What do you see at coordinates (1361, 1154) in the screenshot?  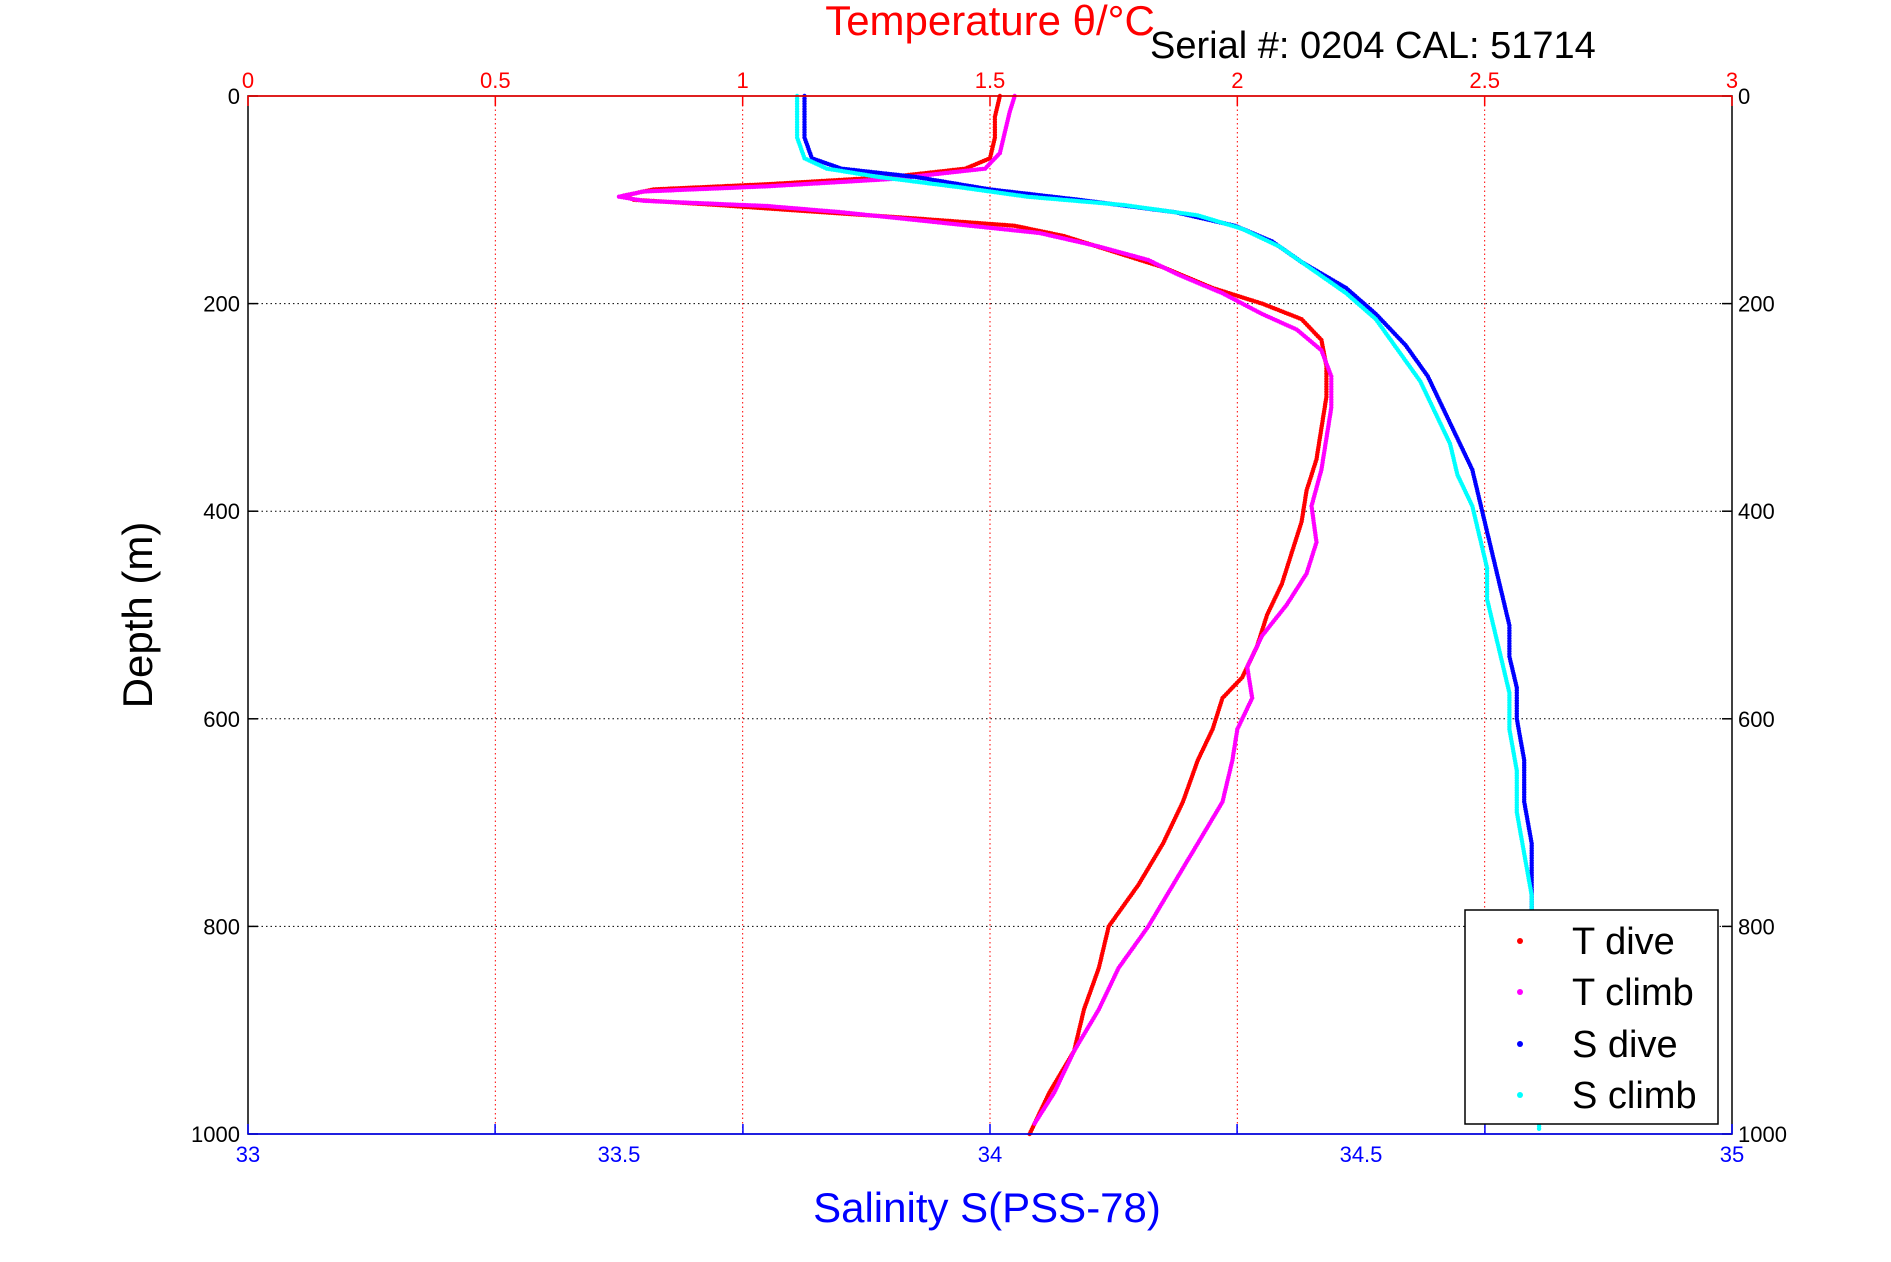 I see `salinity-tick-label: 34.5` at bounding box center [1361, 1154].